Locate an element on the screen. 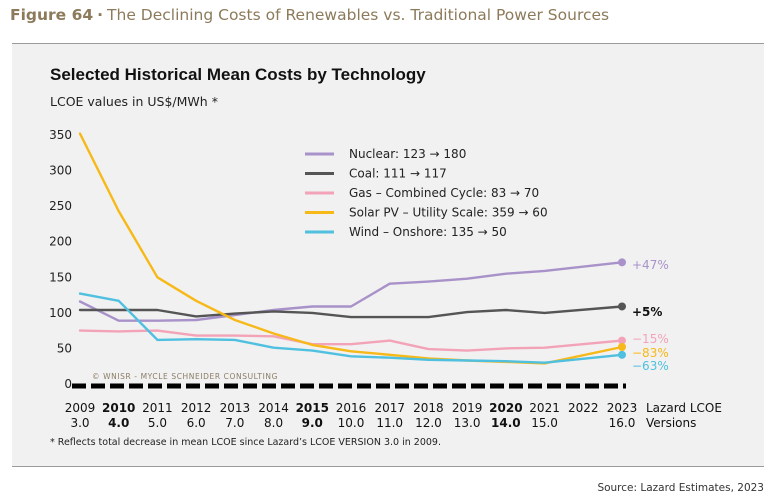  version-label: 14.0 is located at coordinates (506, 423).